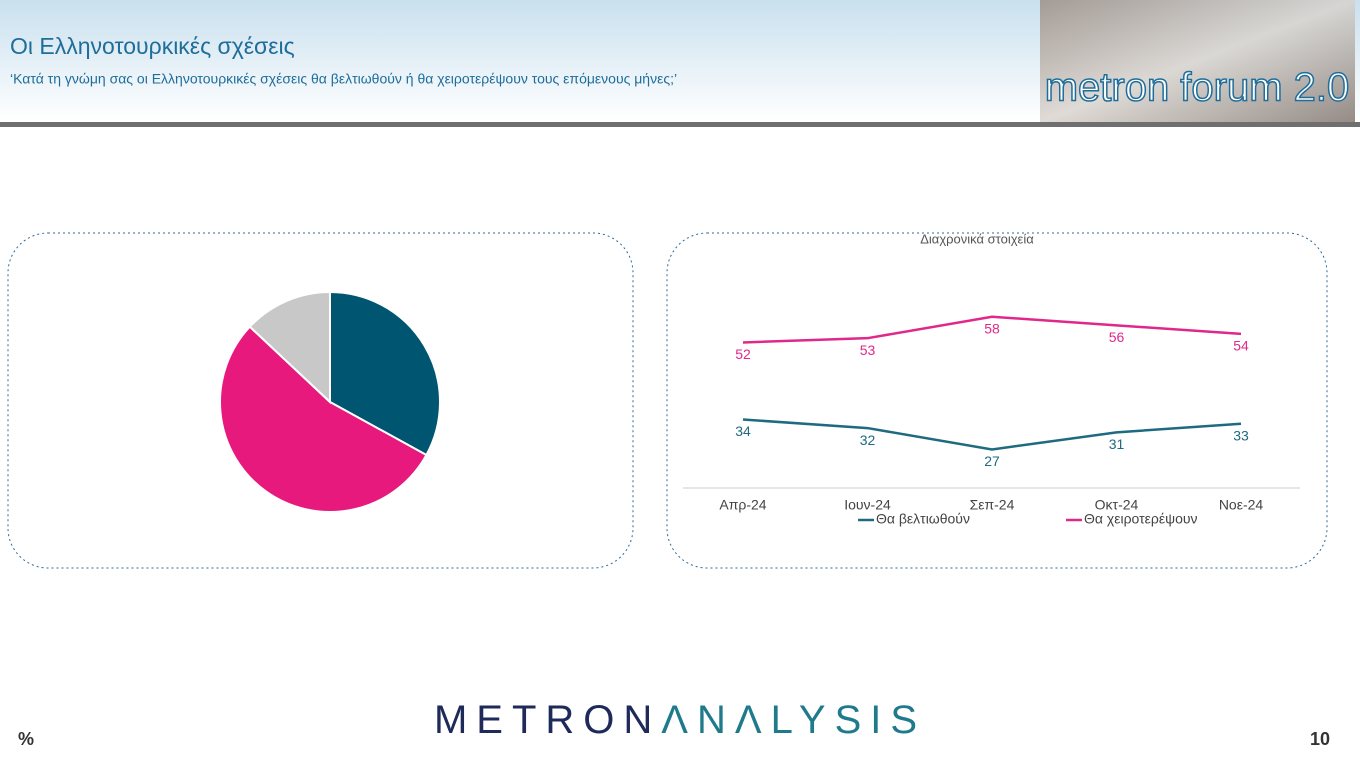 This screenshot has width=1360, height=760. I want to click on data-label: 52, so click(743, 354).